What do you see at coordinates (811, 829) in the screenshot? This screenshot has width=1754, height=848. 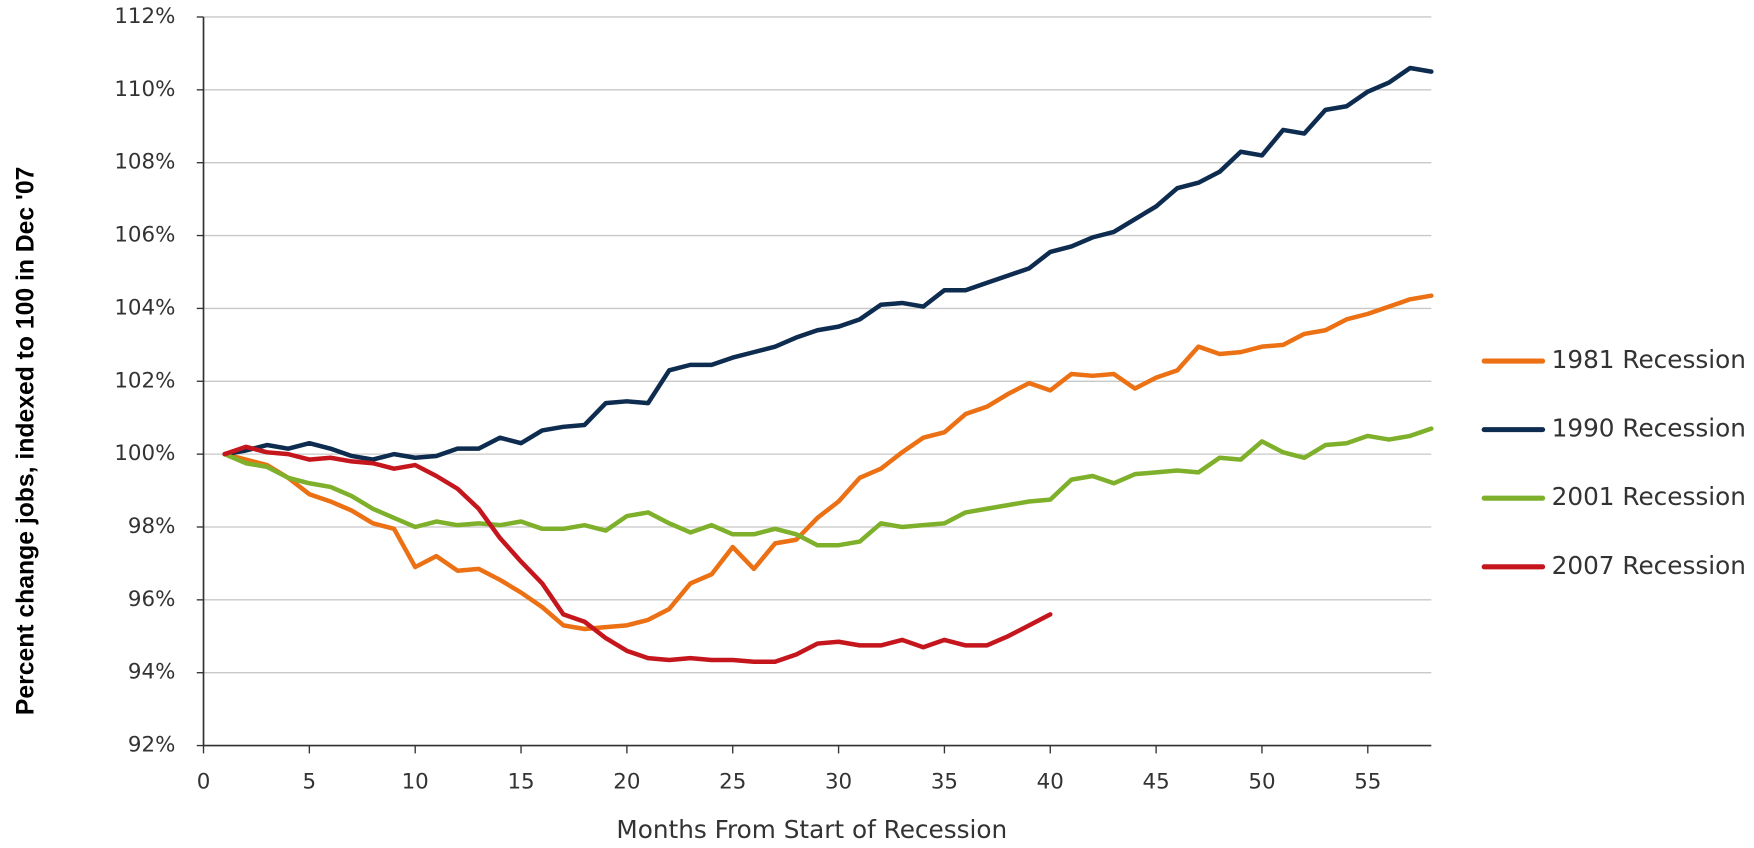 I see `x-axis-title: Months From Start of Recession` at bounding box center [811, 829].